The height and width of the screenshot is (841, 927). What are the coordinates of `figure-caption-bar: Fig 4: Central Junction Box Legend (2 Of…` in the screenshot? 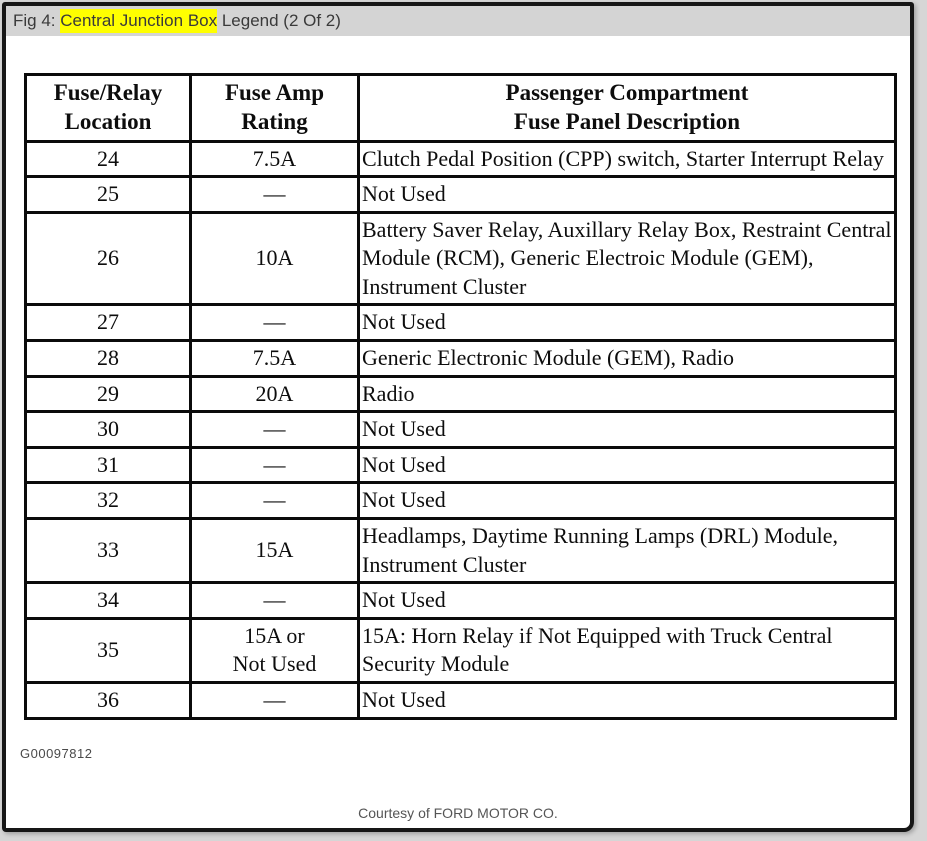 It's located at (458, 21).